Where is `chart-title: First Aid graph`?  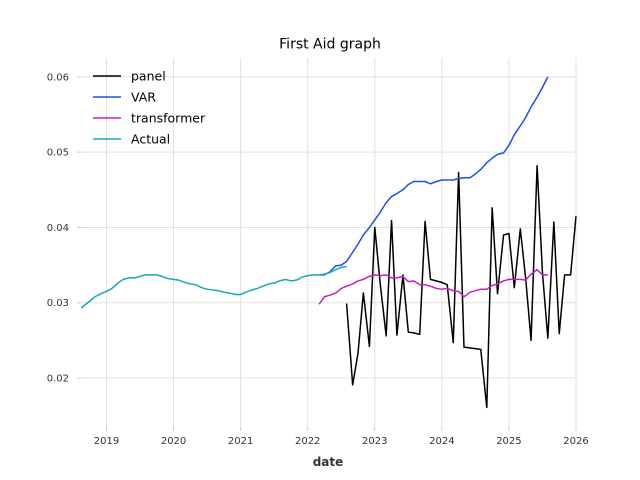 chart-title: First Aid graph is located at coordinates (330, 45).